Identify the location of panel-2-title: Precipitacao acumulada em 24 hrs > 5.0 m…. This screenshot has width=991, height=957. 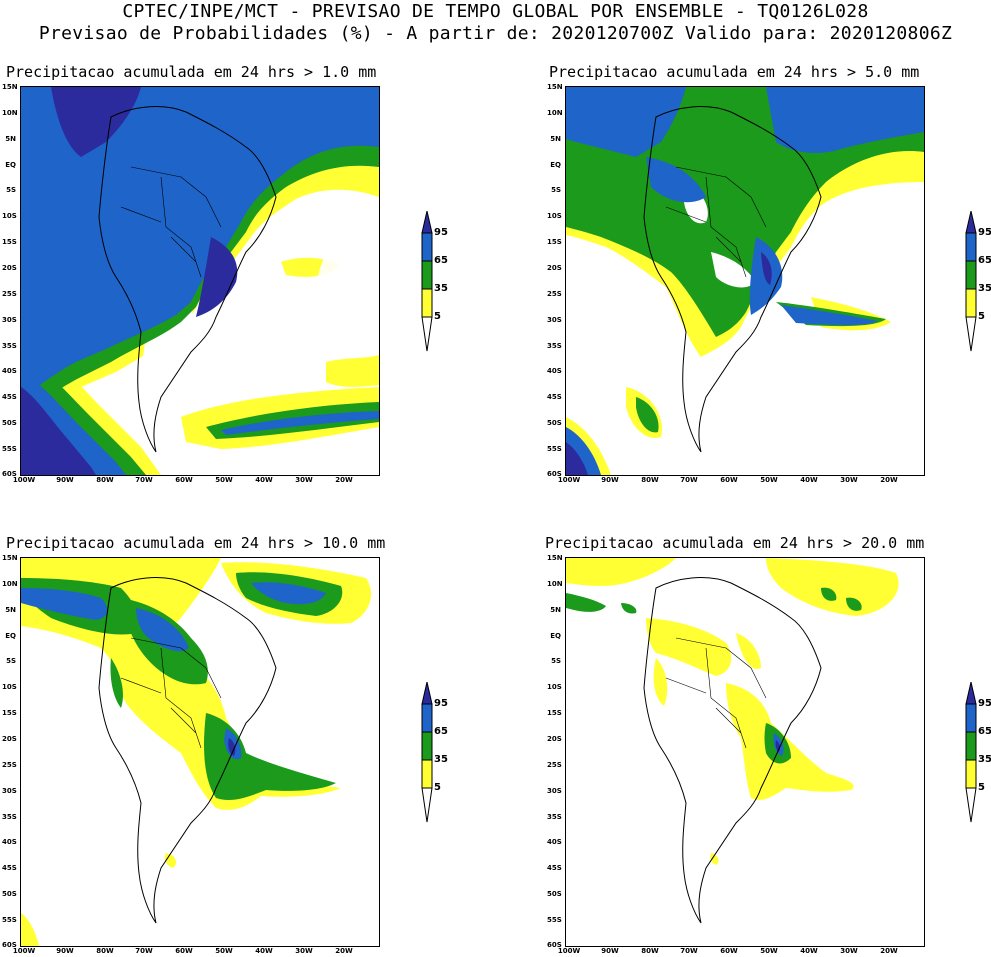
(734, 72).